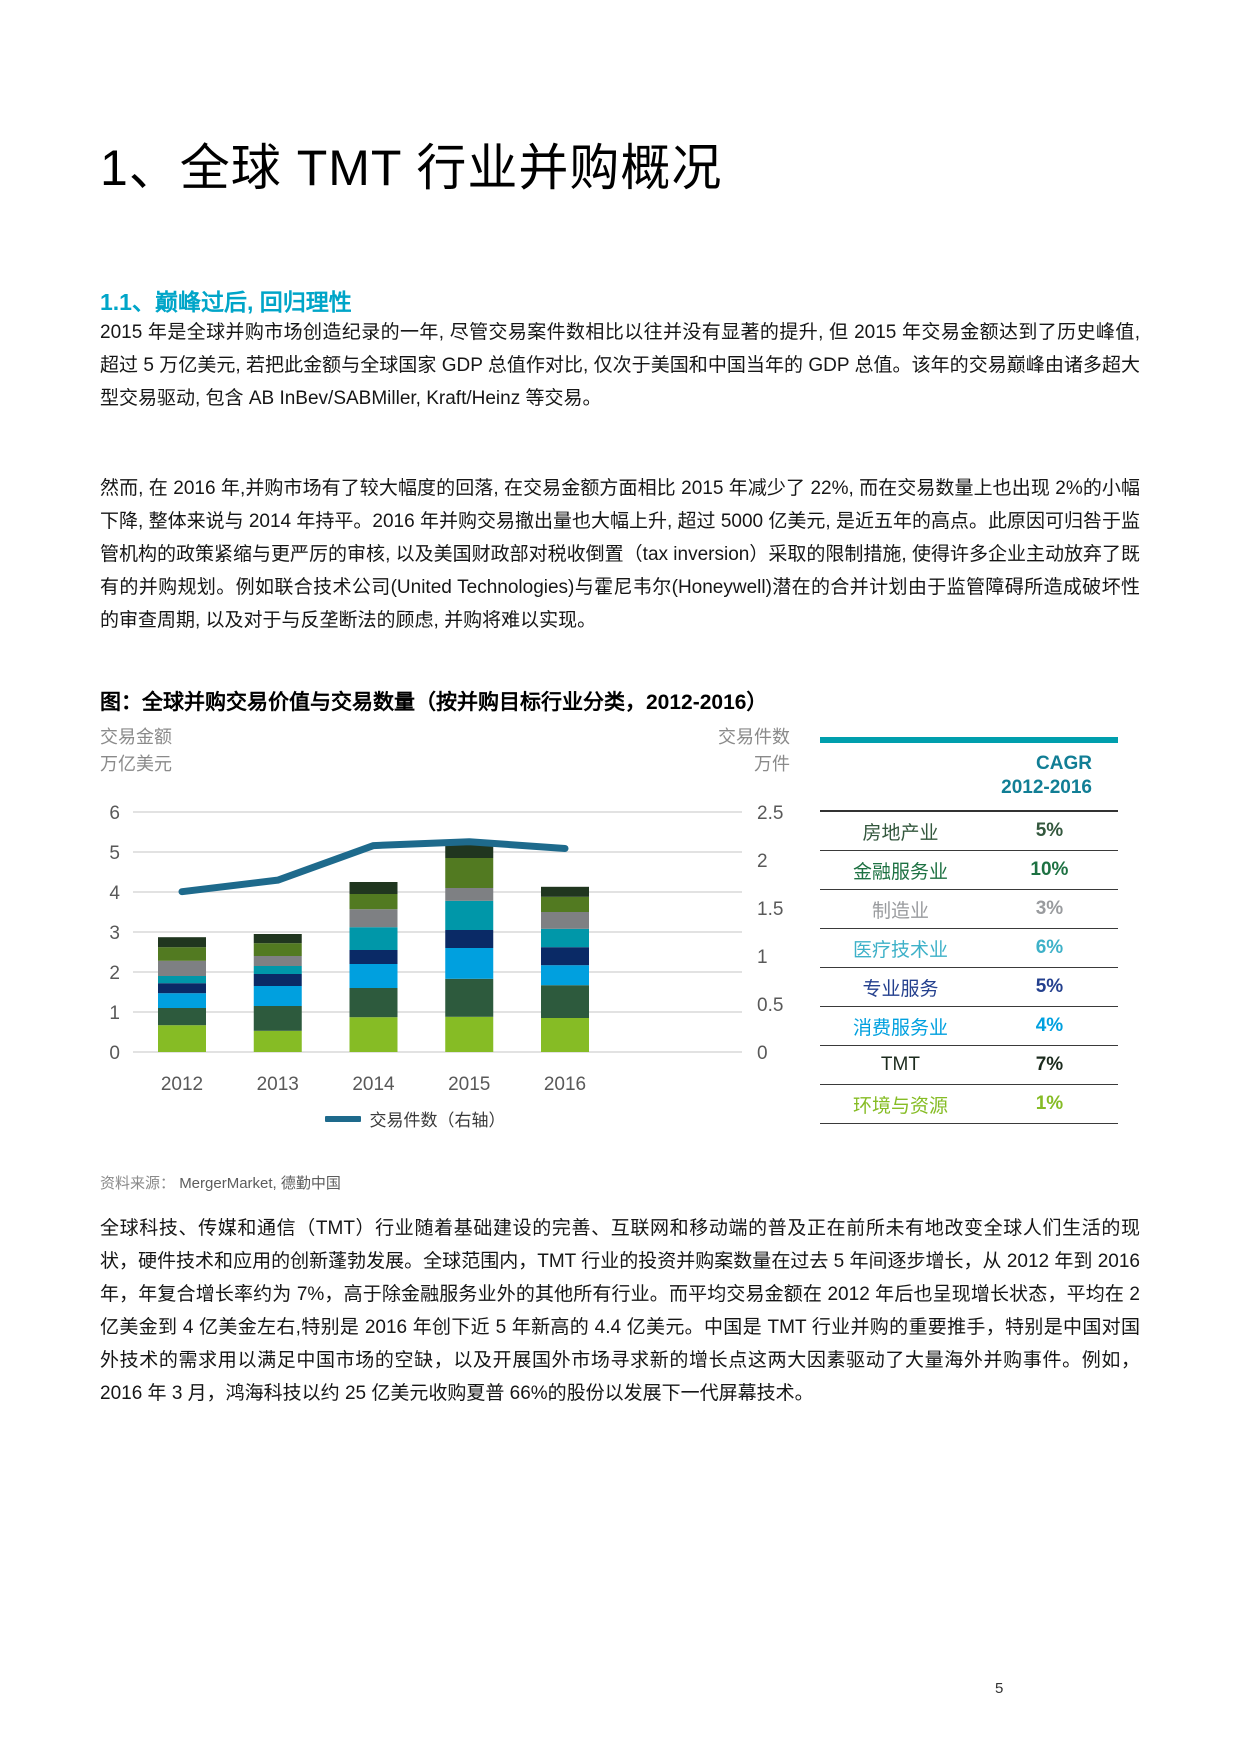 This screenshot has width=1240, height=1754. What do you see at coordinates (278, 1084) in the screenshot?
I see `x-axis-label: 2013` at bounding box center [278, 1084].